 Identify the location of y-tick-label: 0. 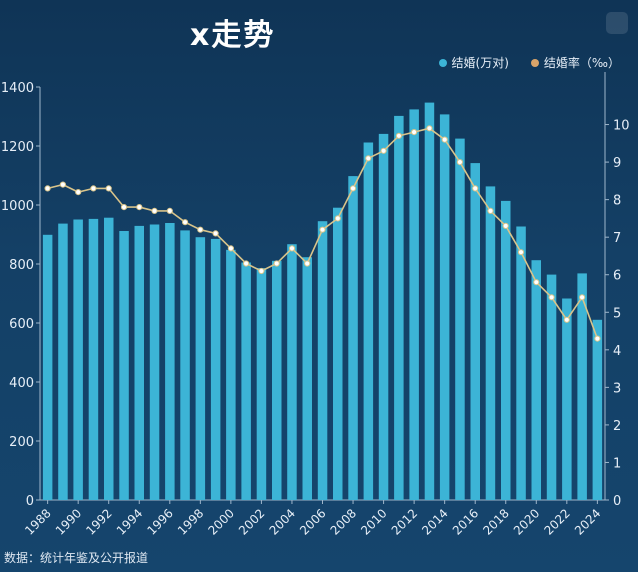
(30, 501).